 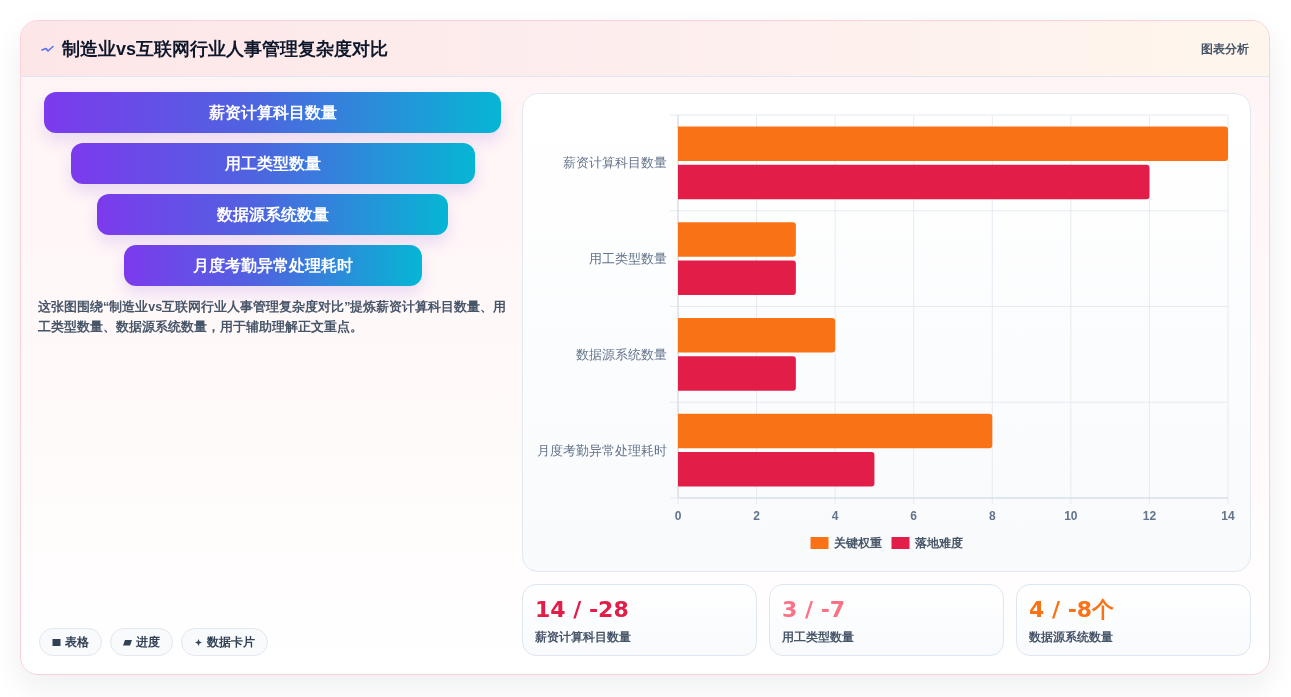 I want to click on legend-label: 关键权重, so click(x=857, y=543).